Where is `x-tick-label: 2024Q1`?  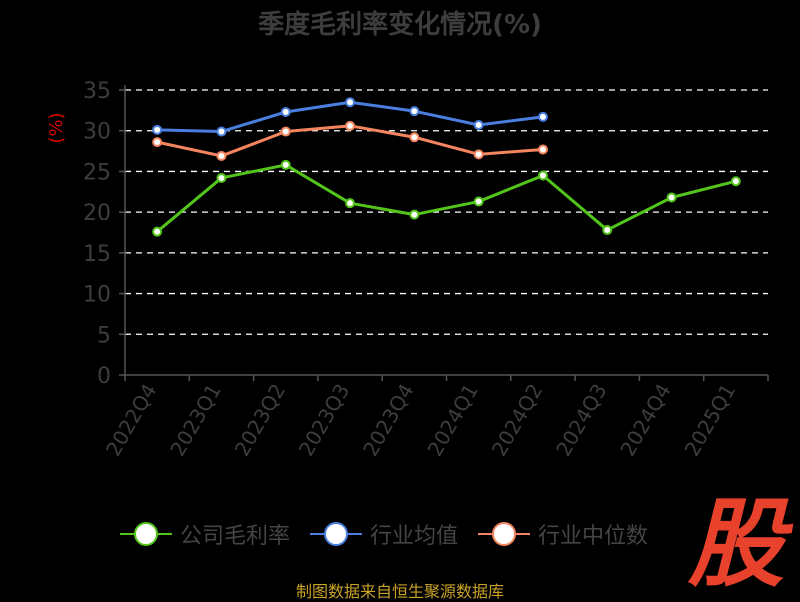
x-tick-label: 2024Q1 is located at coordinates (453, 420).